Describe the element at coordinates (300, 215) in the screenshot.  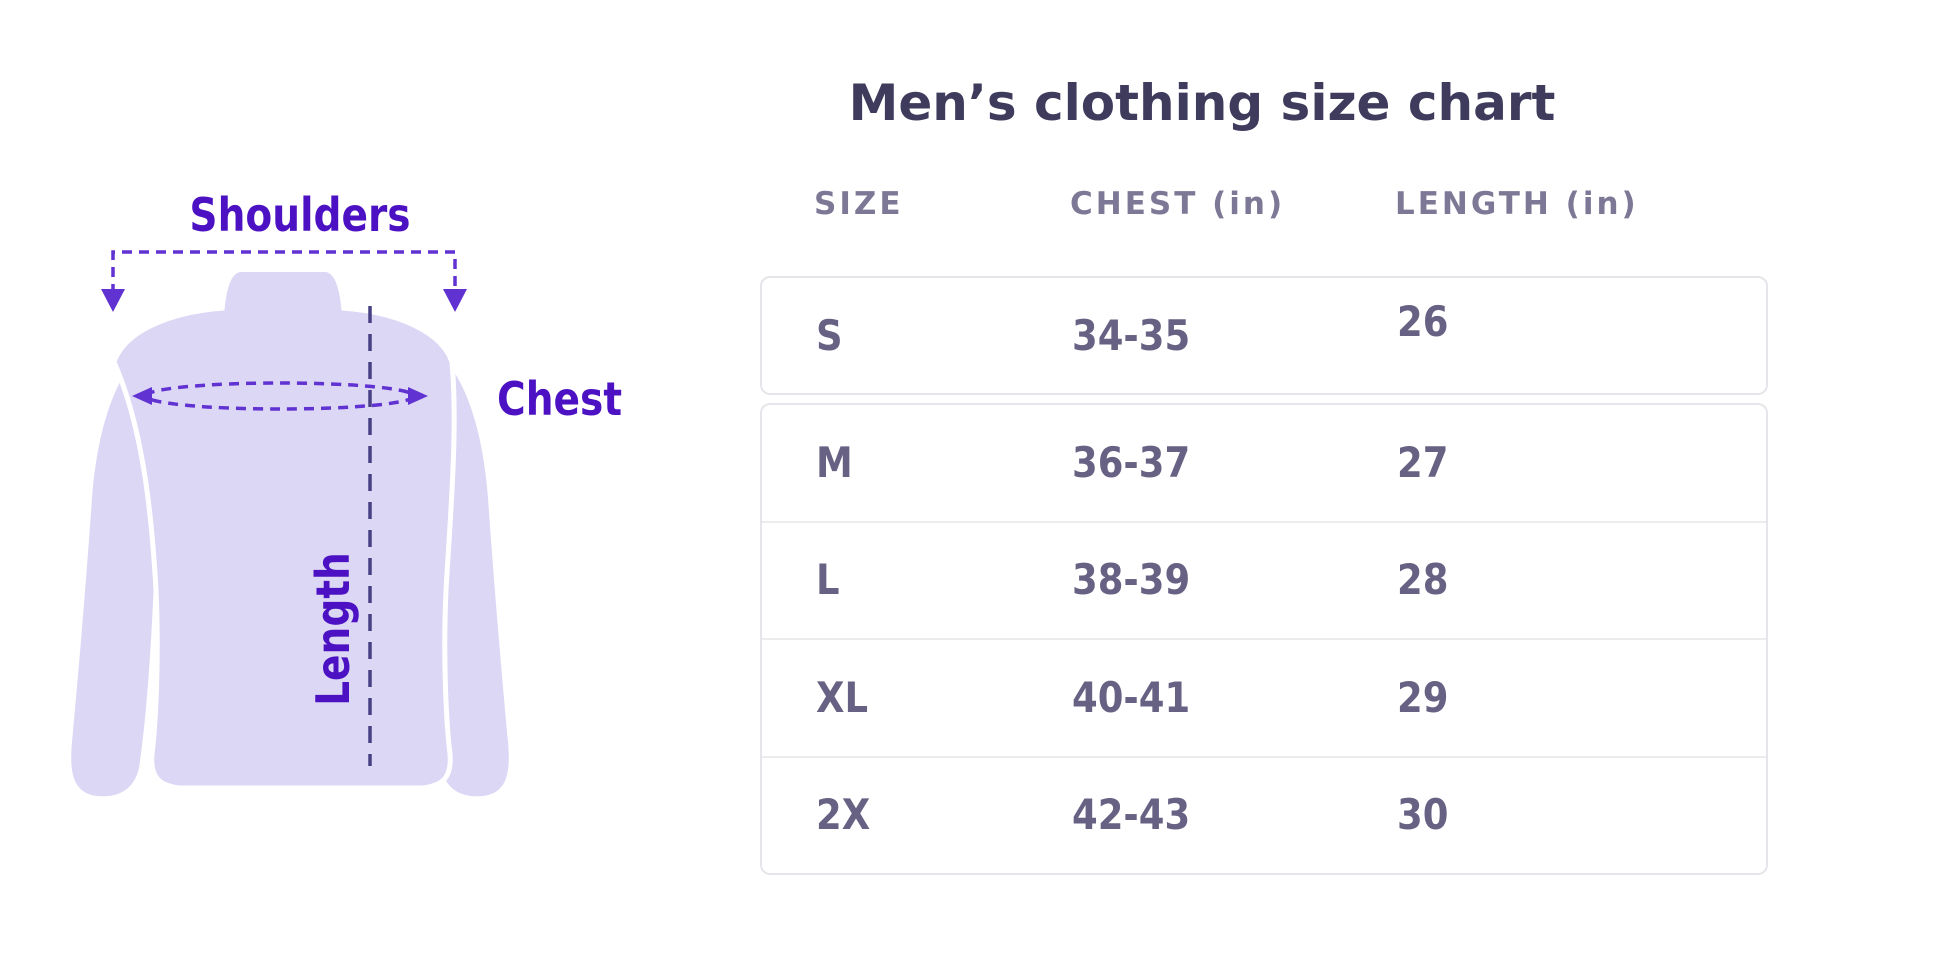
I see `shoulders-label: Shoulders` at that location.